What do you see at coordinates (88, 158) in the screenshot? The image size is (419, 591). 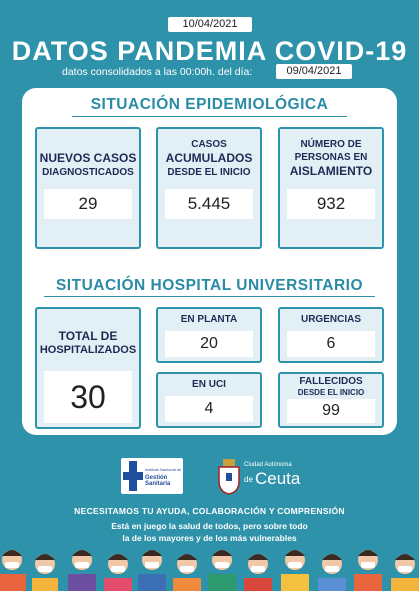 I see `label: NUEVOS CASOS` at bounding box center [88, 158].